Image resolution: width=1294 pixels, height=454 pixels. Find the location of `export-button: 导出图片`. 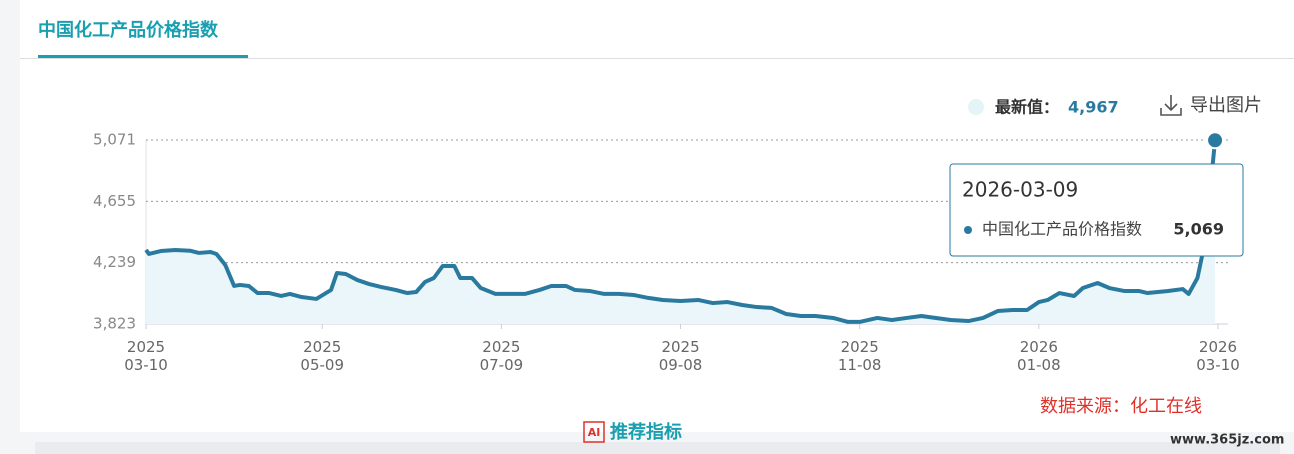

export-button: 导出图片 is located at coordinates (1226, 105).